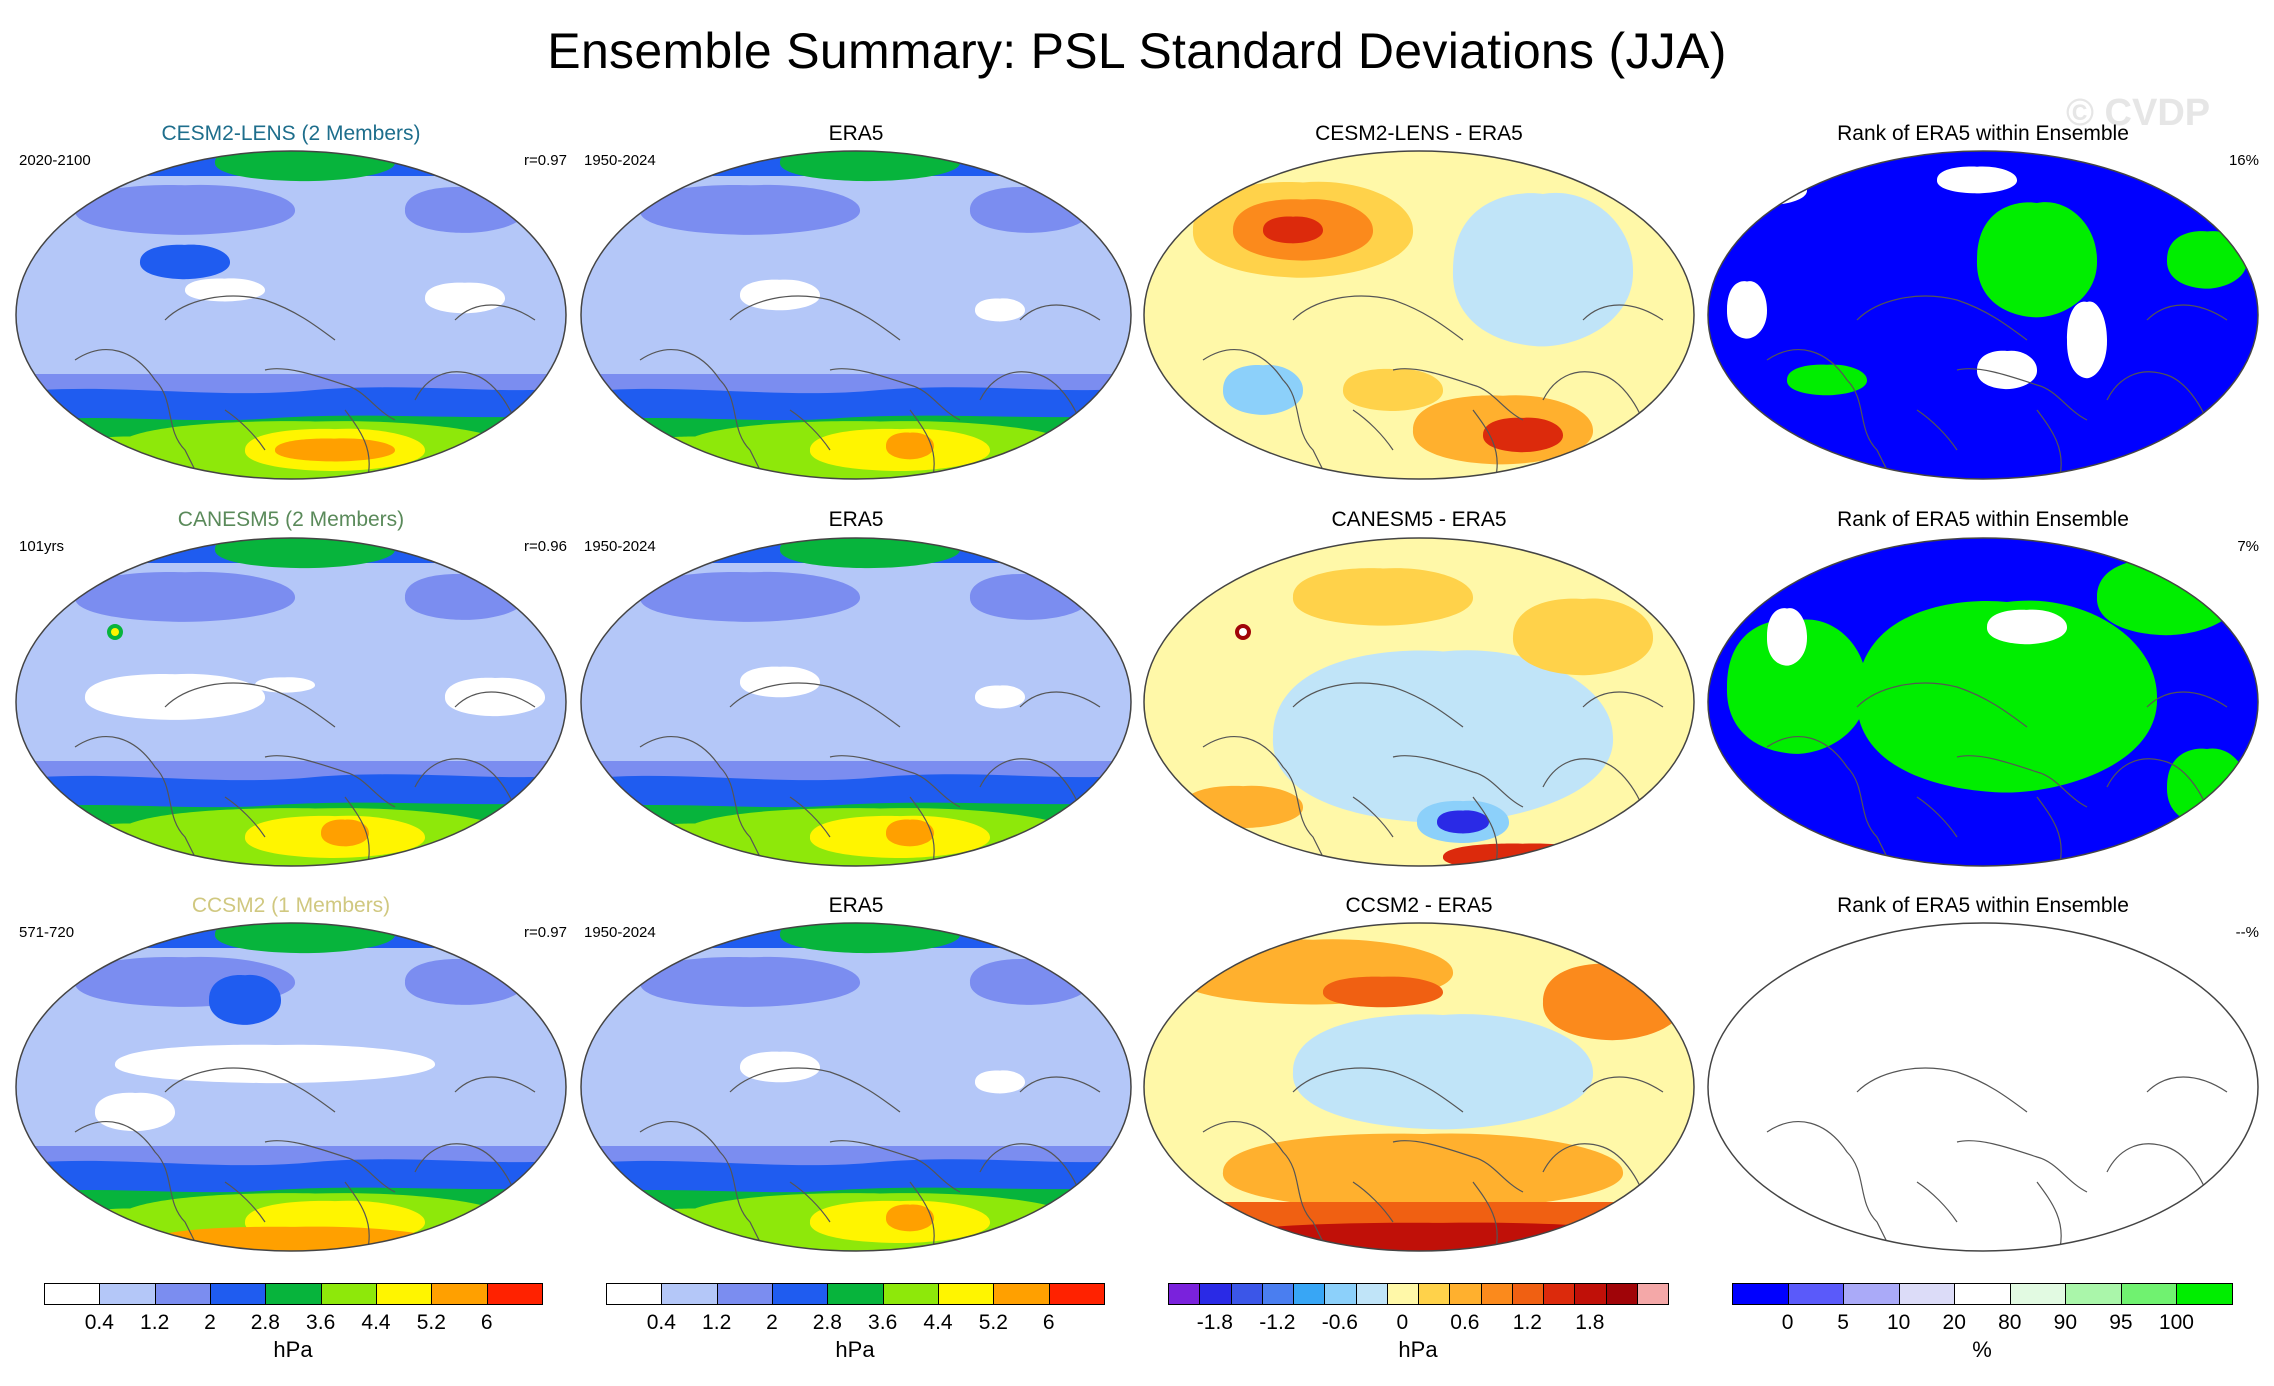 The width and height of the screenshot is (2274, 1386). What do you see at coordinates (55, 160) in the screenshot?
I see `model-period-label-row-1: 2020-2100` at bounding box center [55, 160].